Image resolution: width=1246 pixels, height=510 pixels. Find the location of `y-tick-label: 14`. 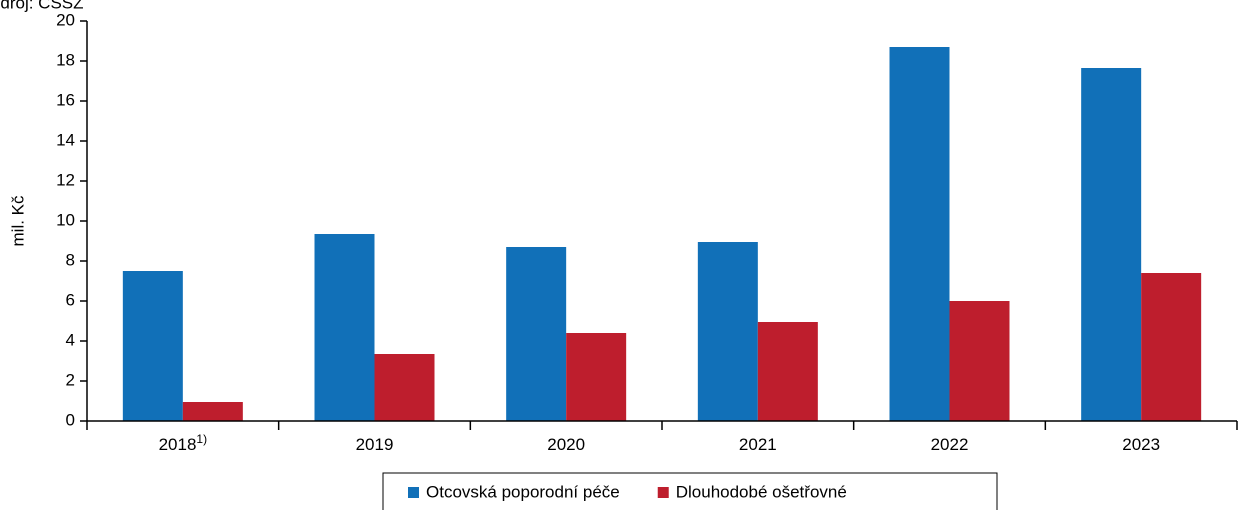

y-tick-label: 14 is located at coordinates (65, 139).